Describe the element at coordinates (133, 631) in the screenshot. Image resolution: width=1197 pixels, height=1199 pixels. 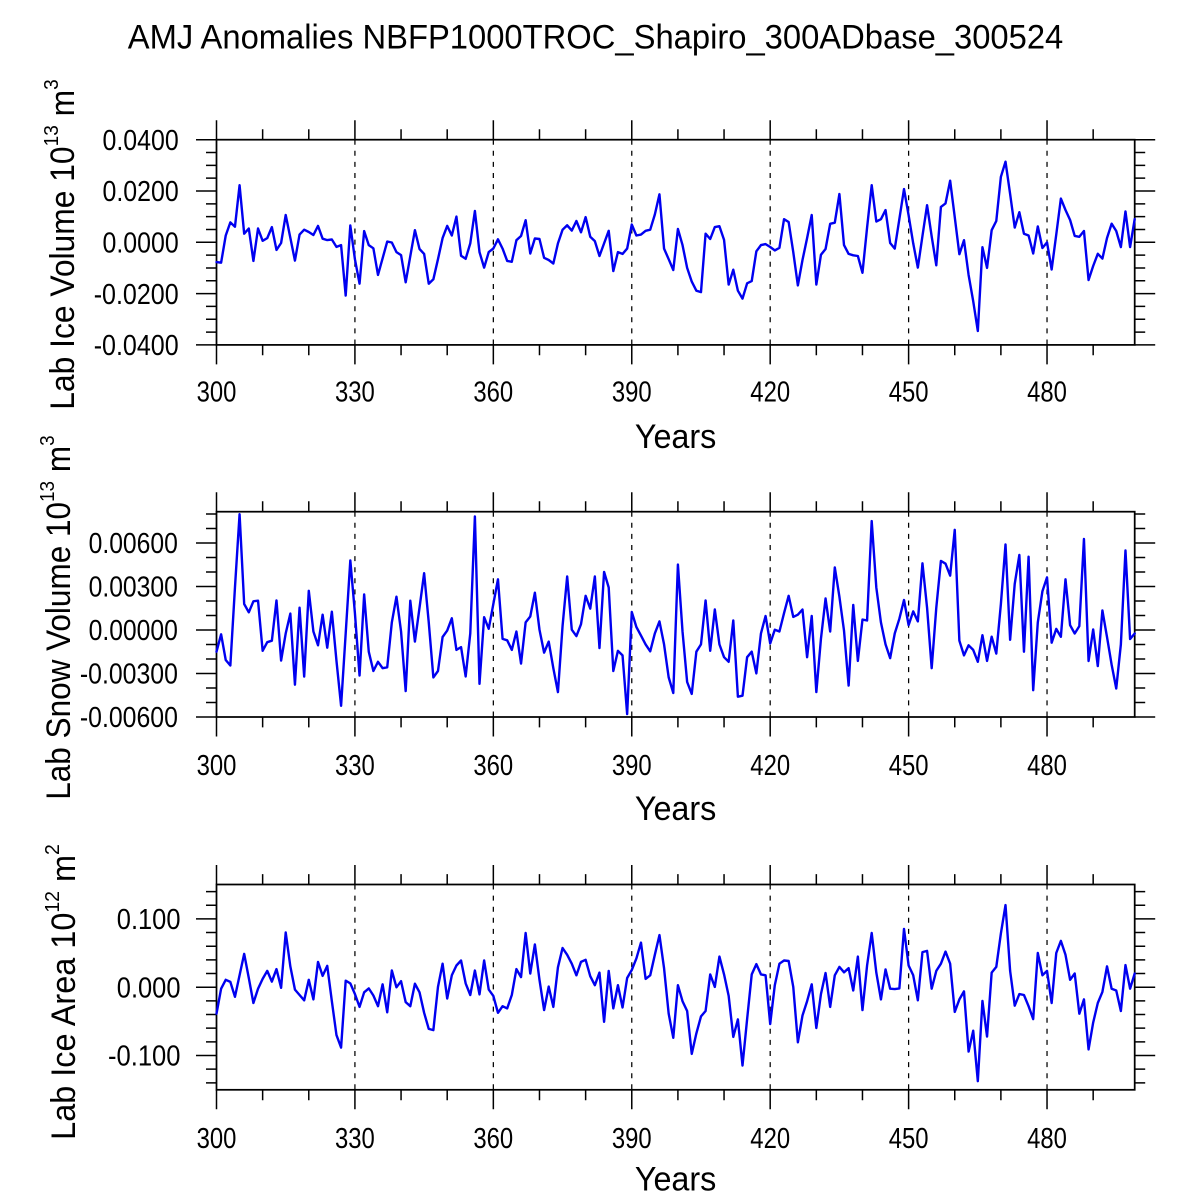
I see `svg-text: 0.00000` at that location.